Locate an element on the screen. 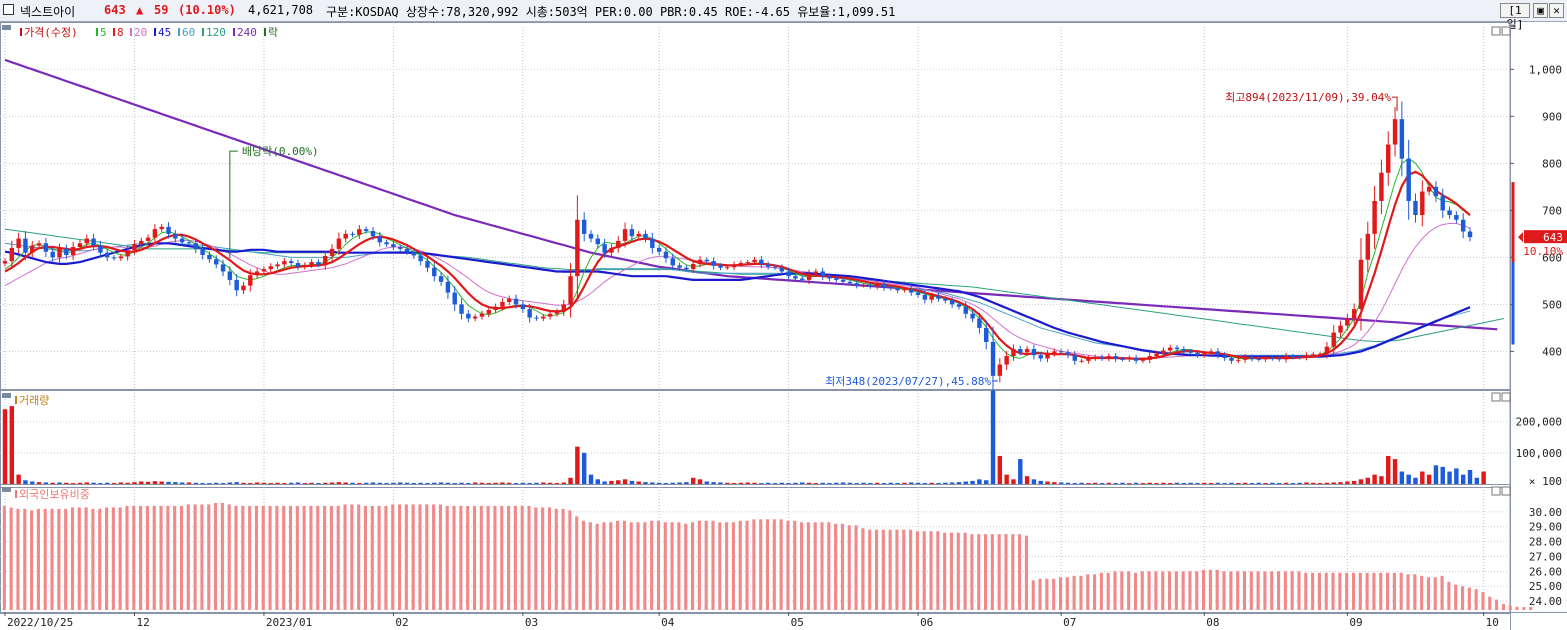 The image size is (1567, 630). close-icon: ✕ is located at coordinates (1556, 10).